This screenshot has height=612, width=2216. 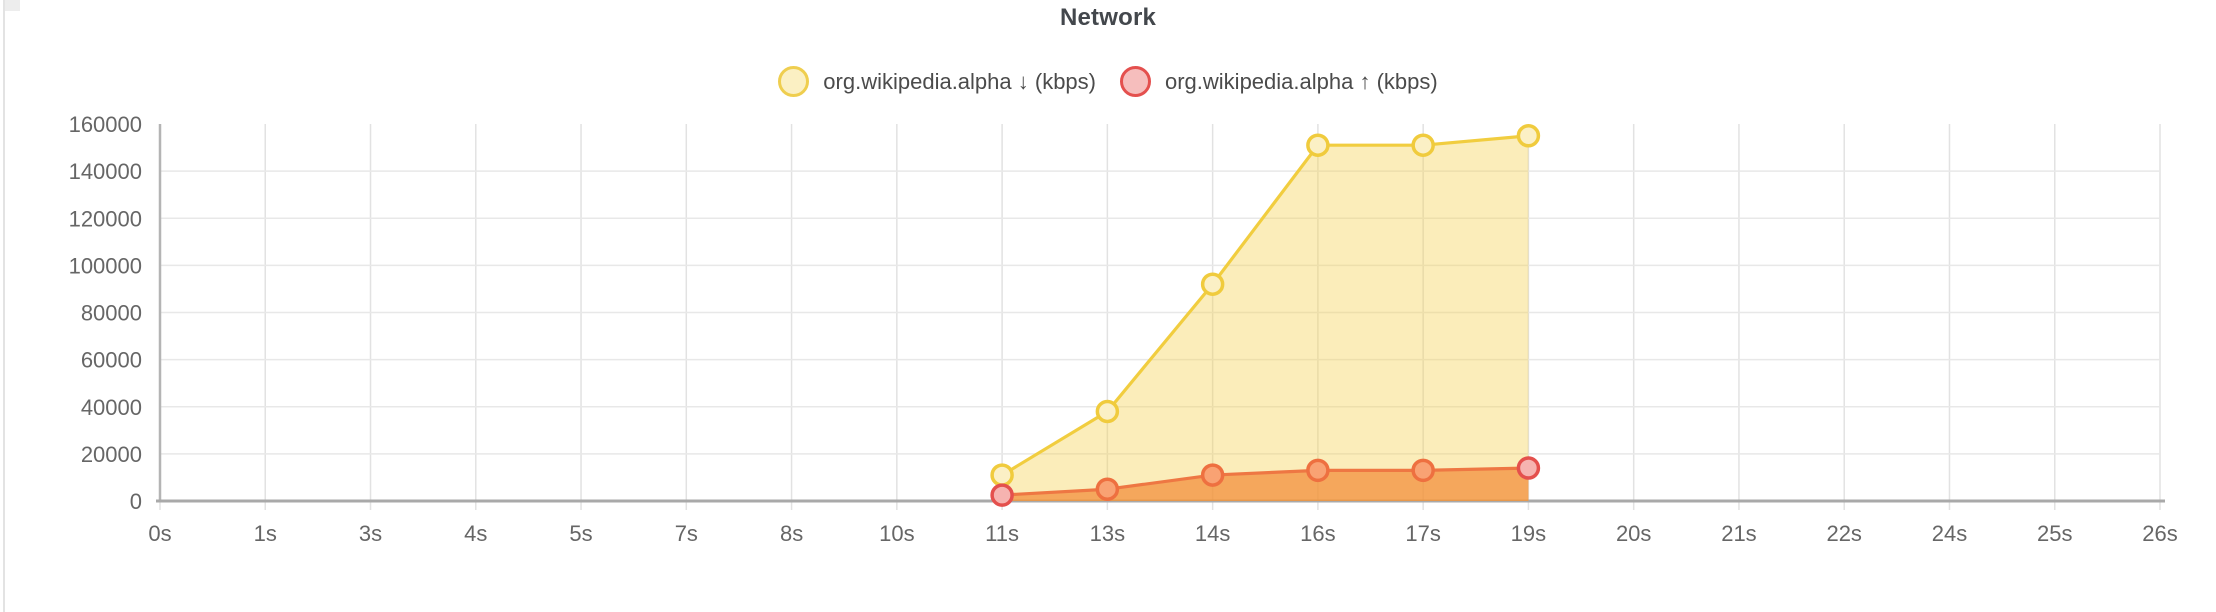 I want to click on x-tick-label: 10s, so click(x=896, y=533).